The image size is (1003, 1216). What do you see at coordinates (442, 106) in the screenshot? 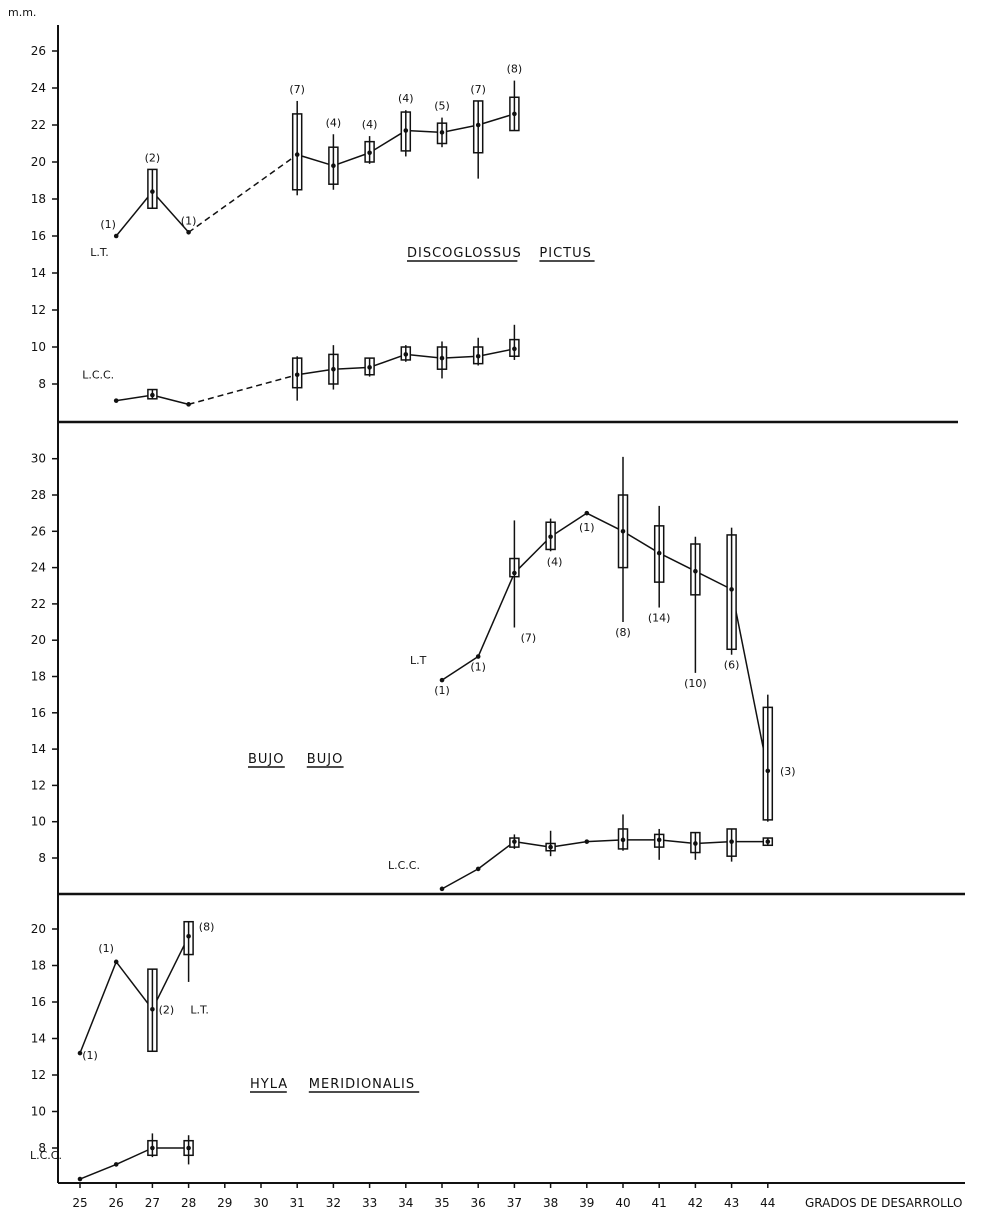
I see `sample-size-label: (5)` at bounding box center [442, 106].